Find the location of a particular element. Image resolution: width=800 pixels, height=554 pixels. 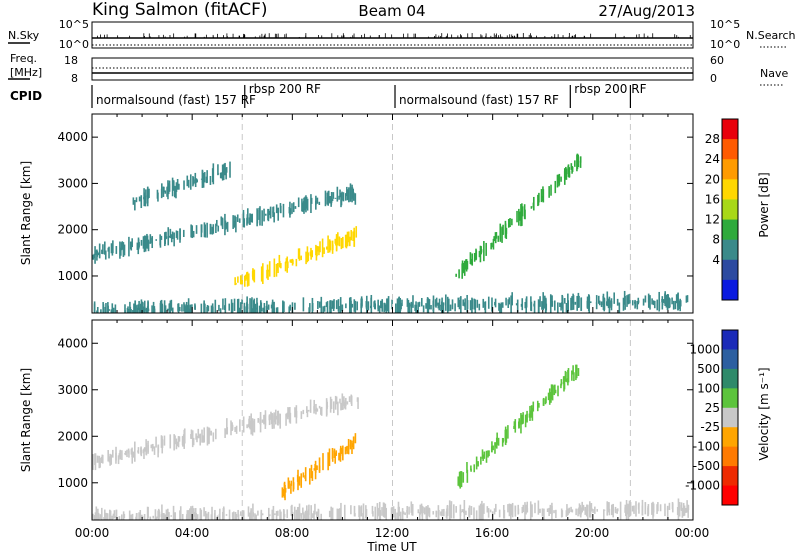

power-ylabel: Slant Range [km] is located at coordinates (26, 213).